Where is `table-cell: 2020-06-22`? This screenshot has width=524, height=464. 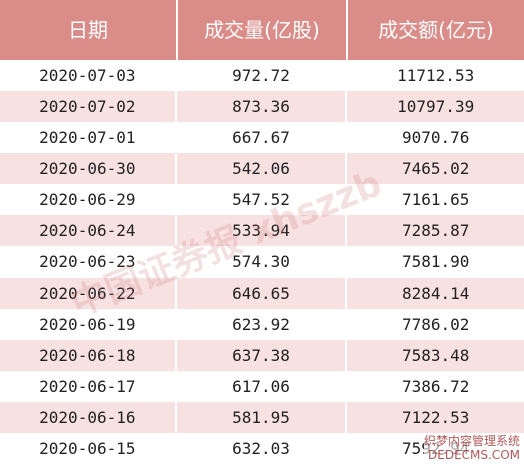
table-cell: 2020-06-22 is located at coordinates (87, 293).